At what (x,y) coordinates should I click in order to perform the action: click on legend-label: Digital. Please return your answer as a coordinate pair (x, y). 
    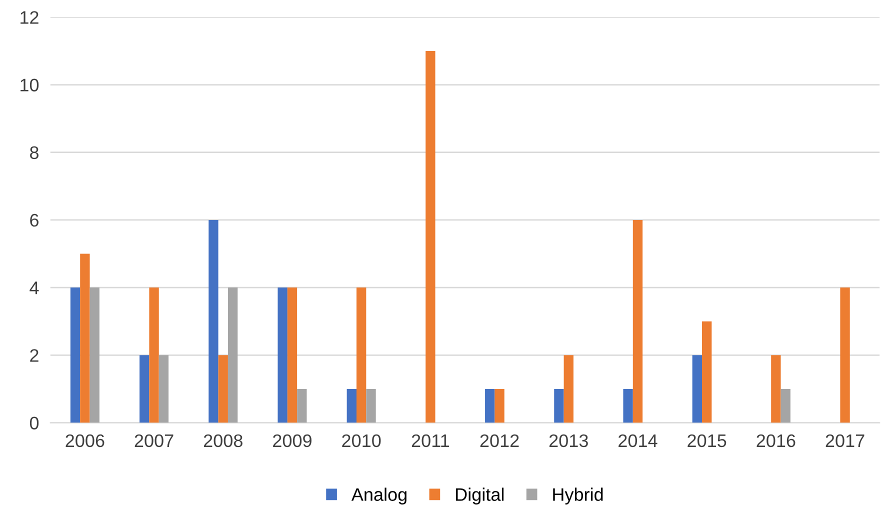
    Looking at the image, I should click on (480, 496).